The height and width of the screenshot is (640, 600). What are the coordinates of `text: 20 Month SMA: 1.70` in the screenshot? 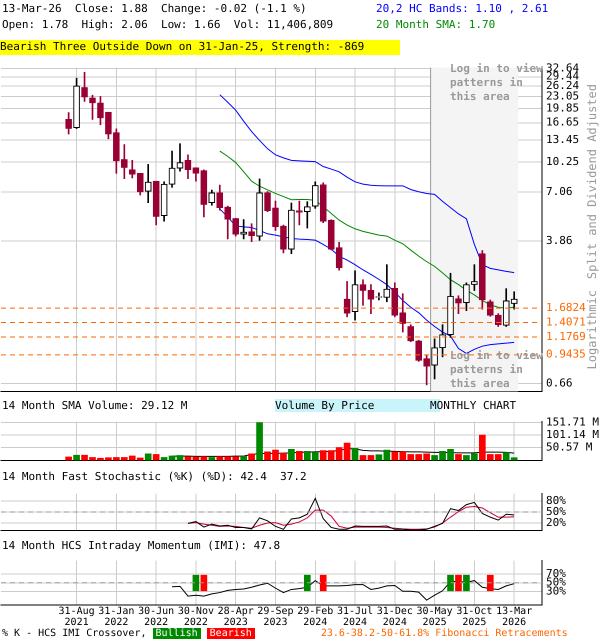 It's located at (436, 24).